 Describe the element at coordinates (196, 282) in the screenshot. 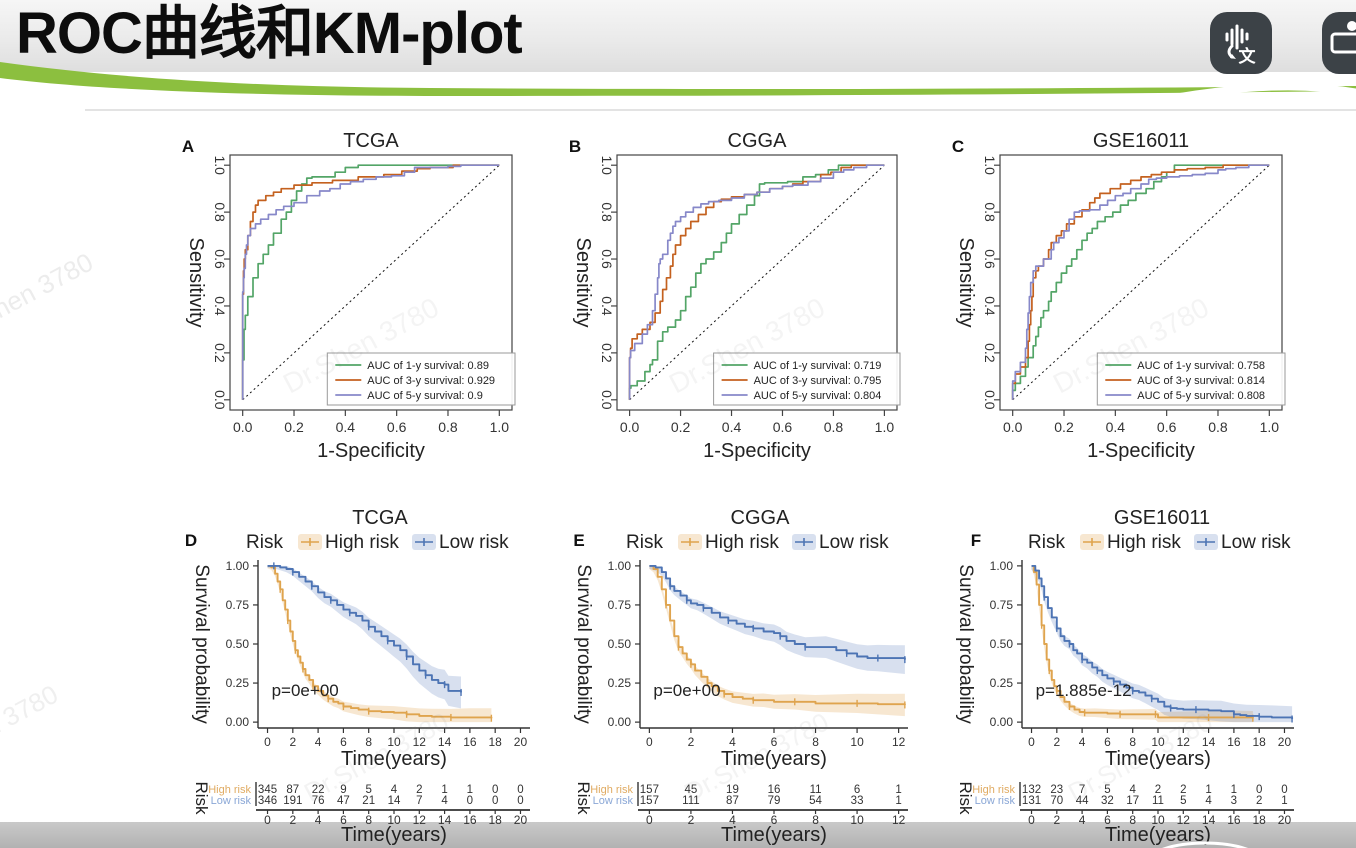

I see `y-axis-title: Sensitivity` at that location.